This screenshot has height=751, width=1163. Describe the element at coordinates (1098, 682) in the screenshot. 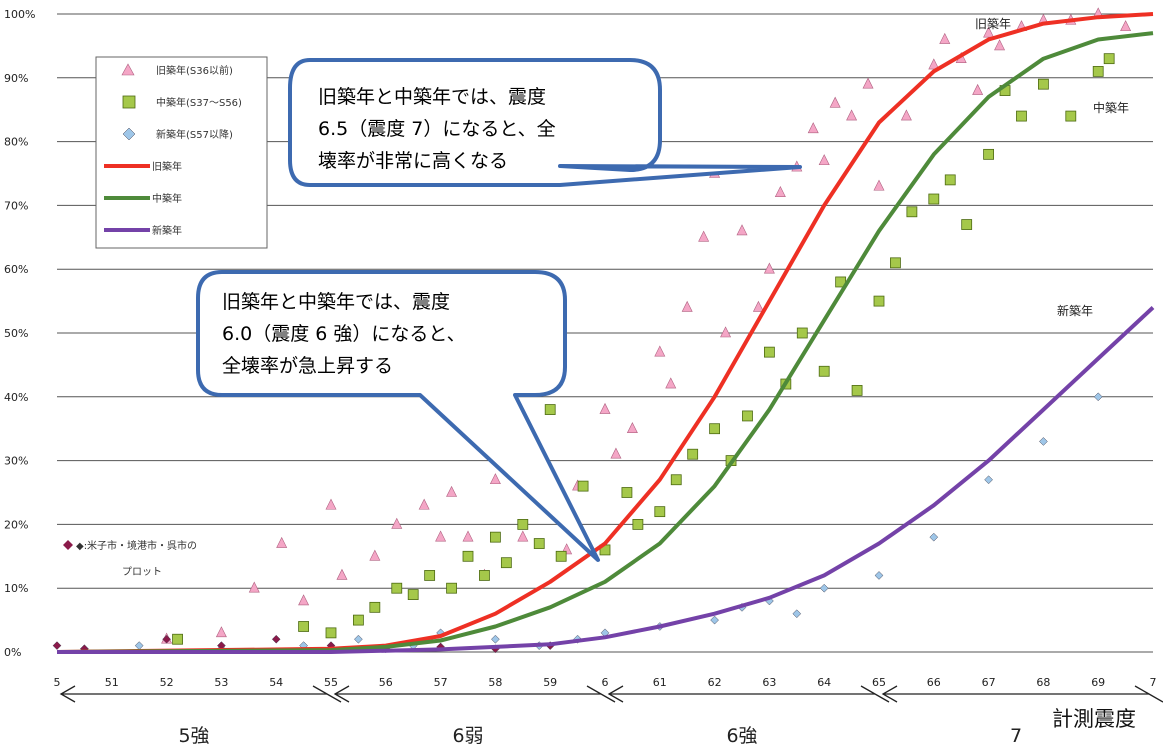

I see `x-tick-label: 69` at that location.